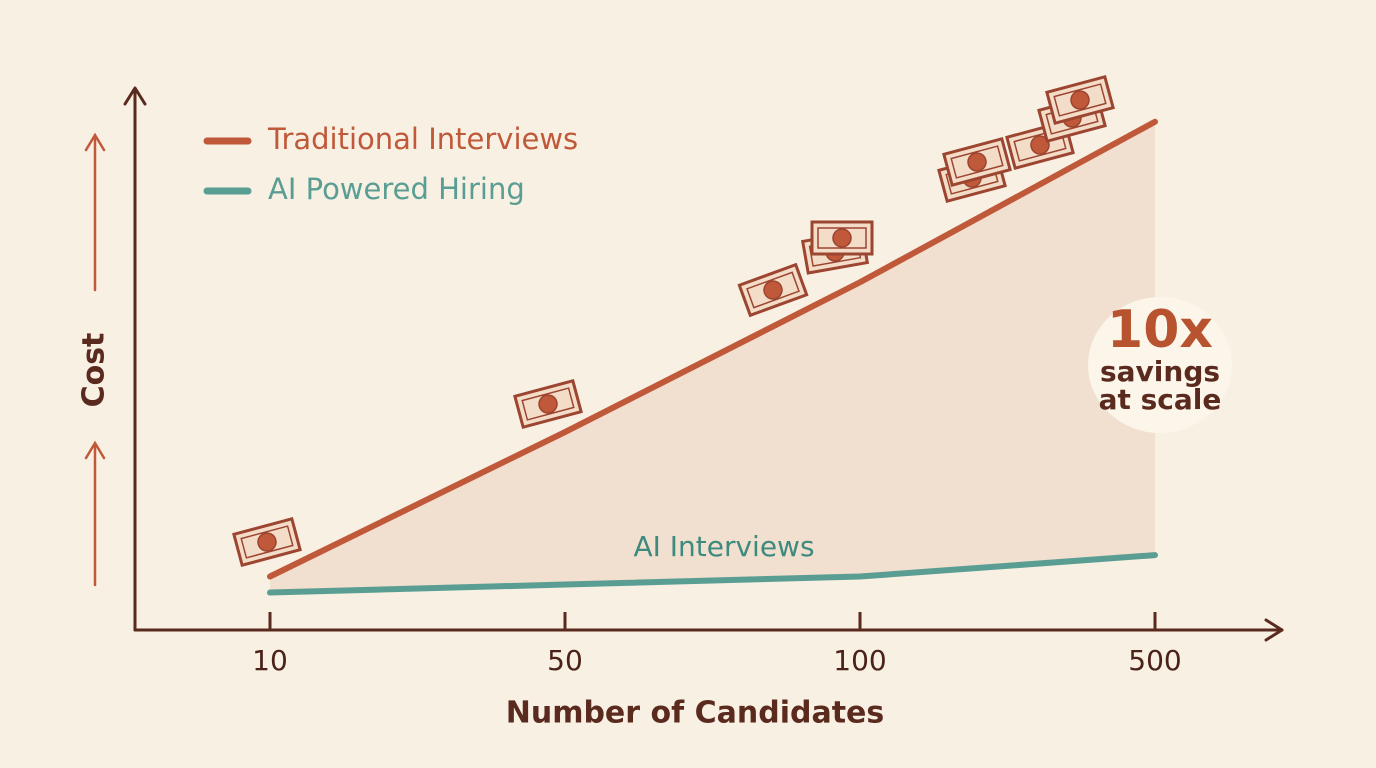 This screenshot has height=768, width=1376. Describe the element at coordinates (1160, 330) in the screenshot. I see `callout-headline: 10x` at that location.